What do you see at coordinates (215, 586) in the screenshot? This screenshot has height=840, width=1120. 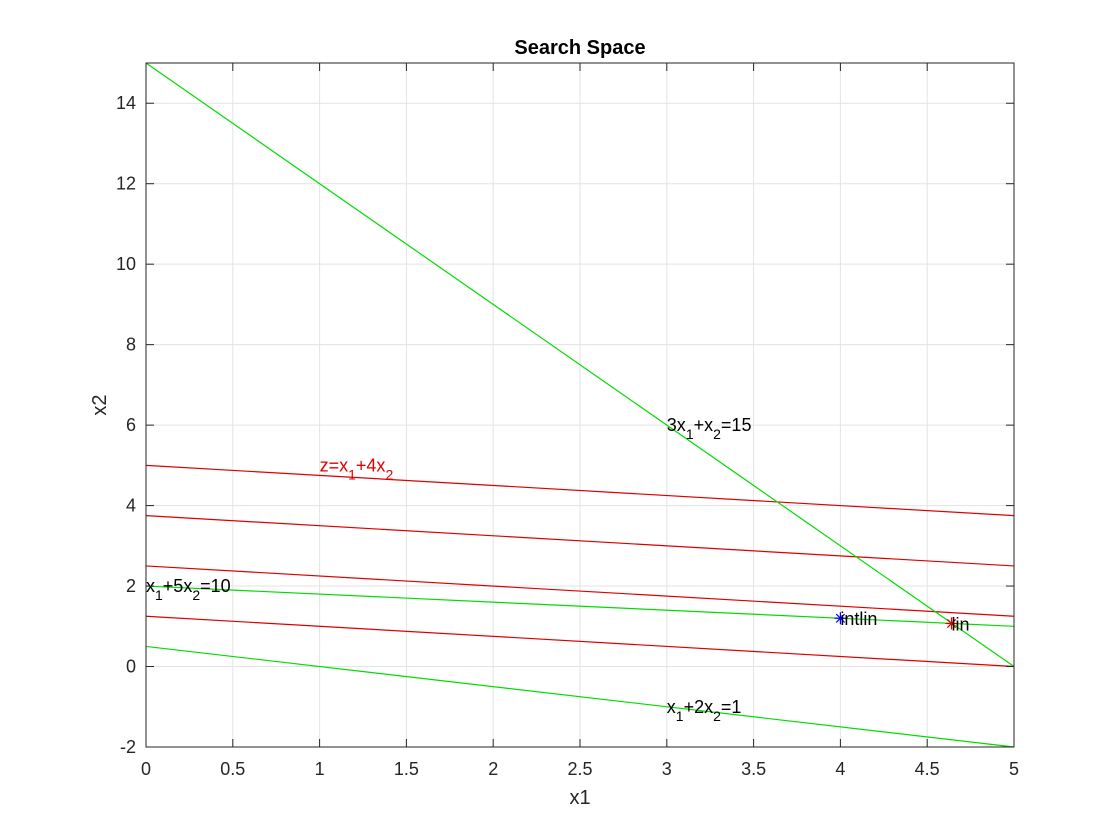 I see `equation-text: =10` at bounding box center [215, 586].